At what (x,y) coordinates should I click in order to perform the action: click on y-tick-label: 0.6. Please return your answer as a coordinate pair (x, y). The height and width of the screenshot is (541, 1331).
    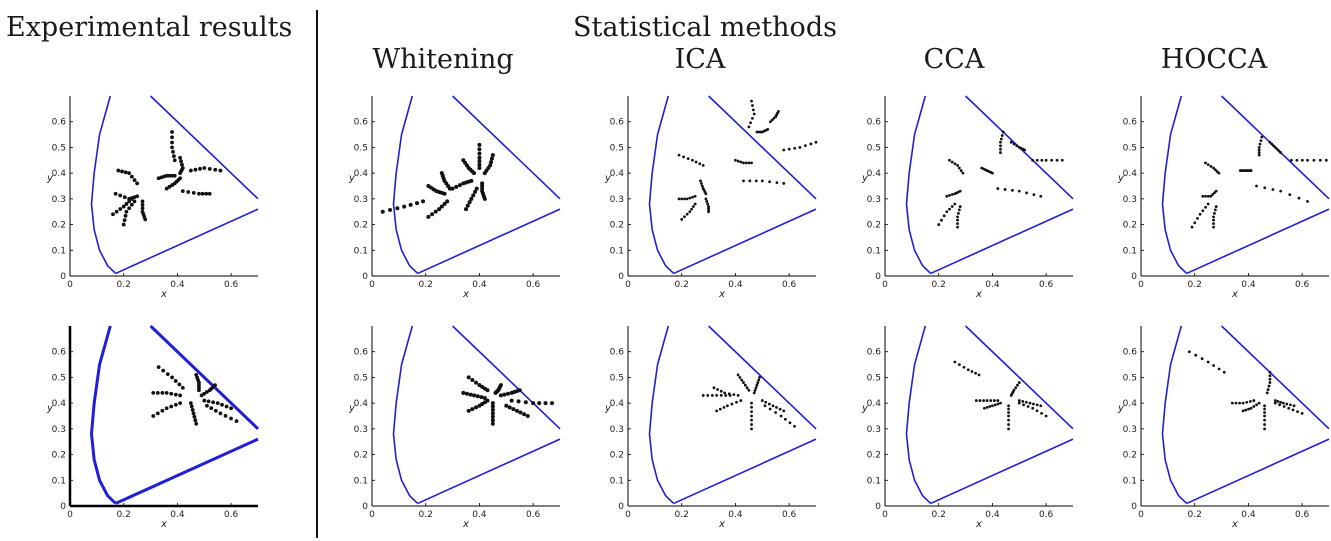
    Looking at the image, I should click on (617, 123).